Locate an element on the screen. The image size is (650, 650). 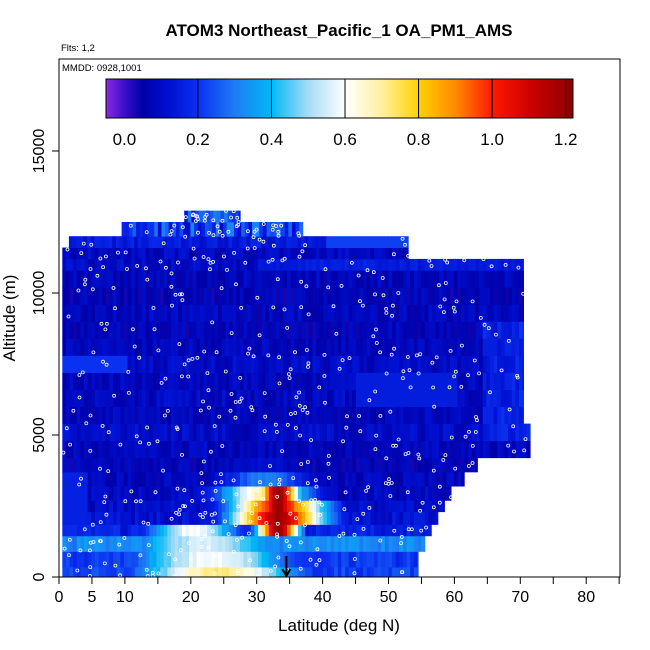
x-tick-label: 5 is located at coordinates (91, 597).